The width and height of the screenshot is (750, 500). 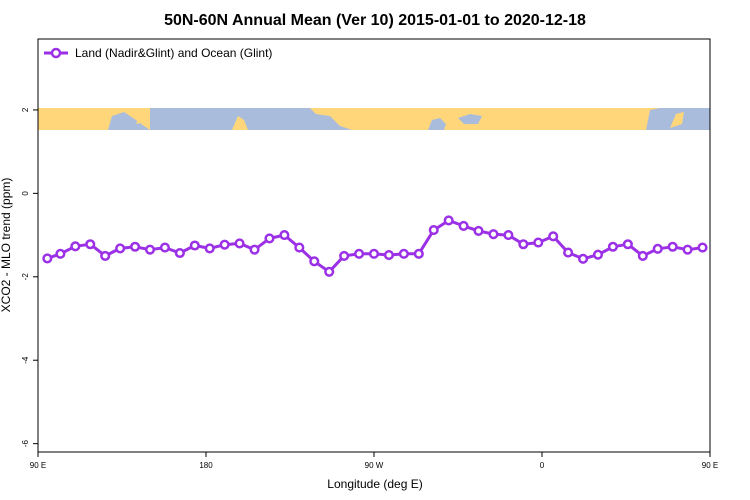 What do you see at coordinates (374, 119) in the screenshot?
I see `world-map-strip` at bounding box center [374, 119].